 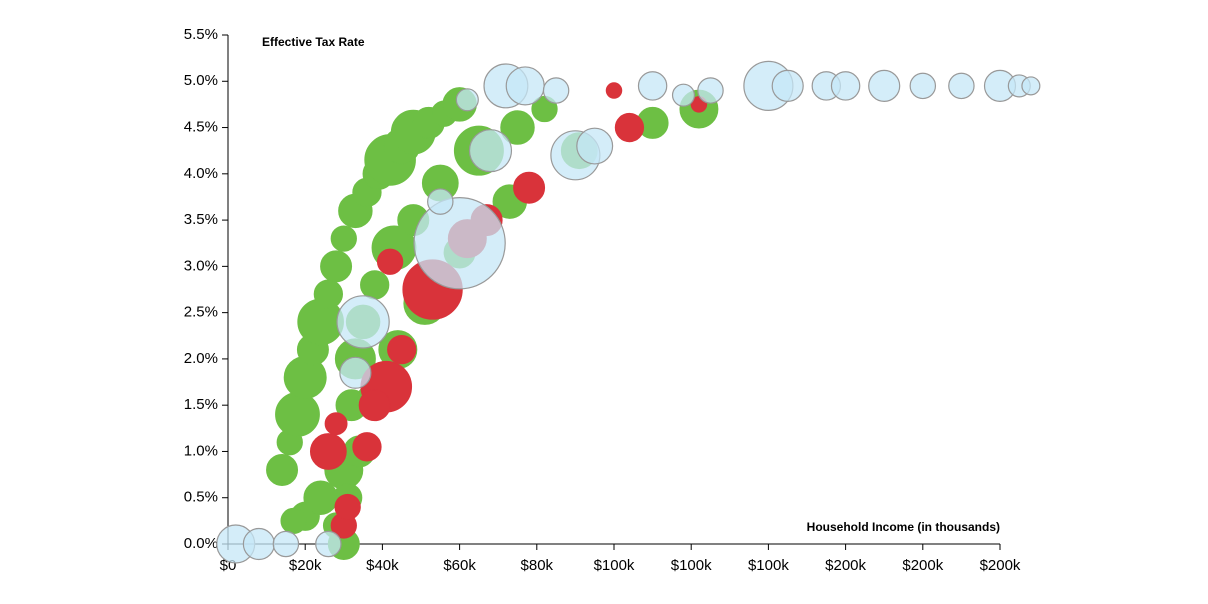 I want to click on x-tick-label: $60k, so click(x=459, y=565).